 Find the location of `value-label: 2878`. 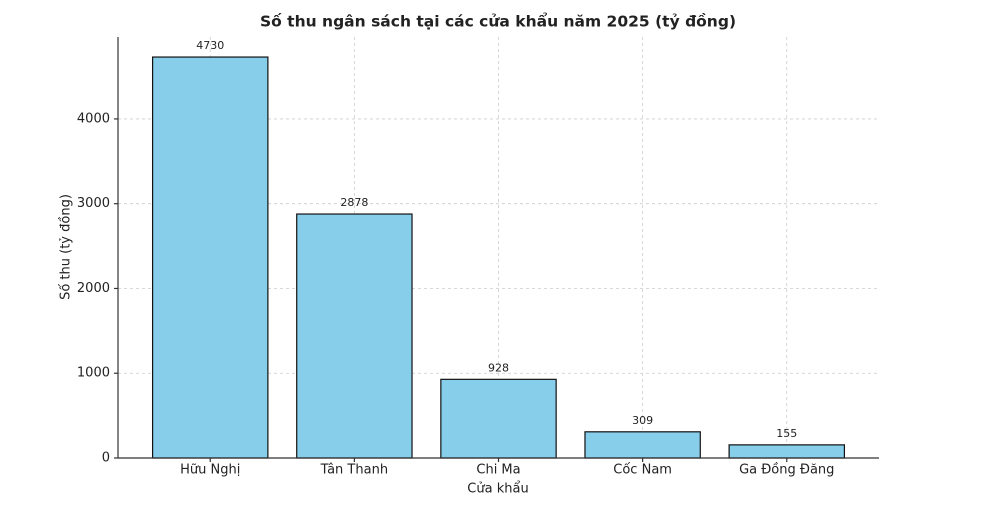

value-label: 2878 is located at coordinates (354, 202).